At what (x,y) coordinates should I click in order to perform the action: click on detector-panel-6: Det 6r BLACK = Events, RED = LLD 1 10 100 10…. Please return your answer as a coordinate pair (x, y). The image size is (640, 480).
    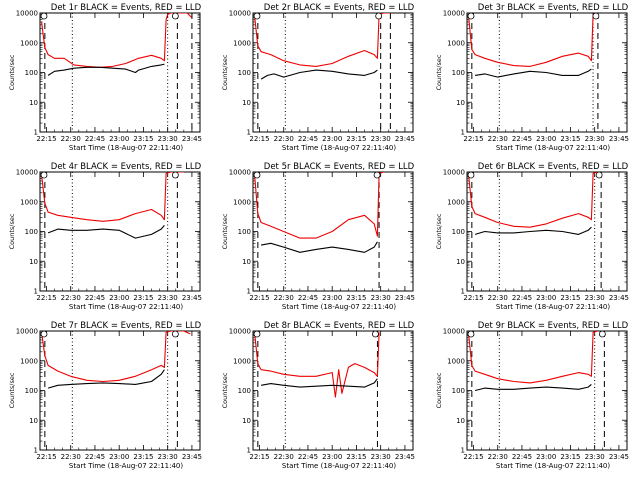
    Looking at the image, I should click on (532, 236).